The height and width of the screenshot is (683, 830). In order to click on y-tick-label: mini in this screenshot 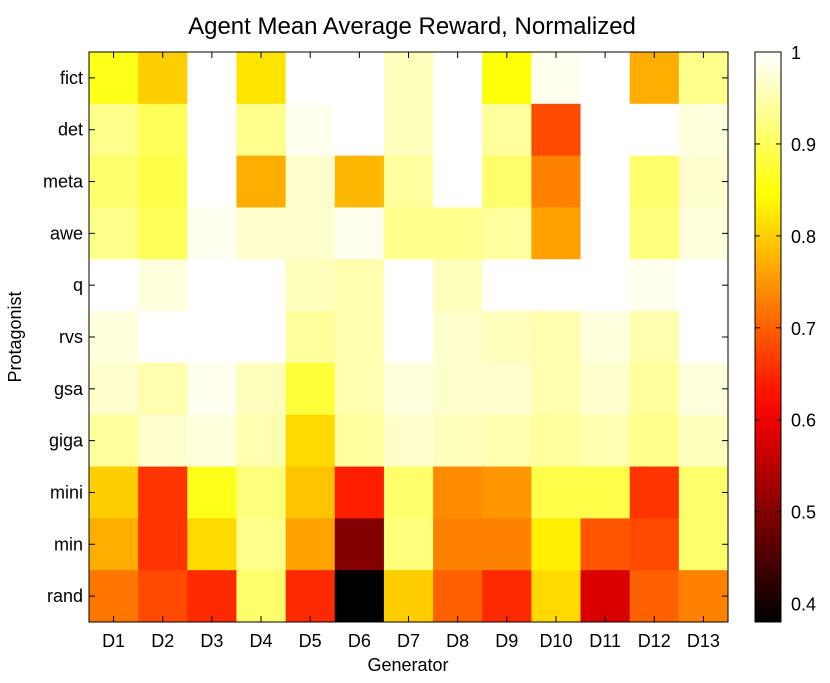, I will do `click(66, 492)`.